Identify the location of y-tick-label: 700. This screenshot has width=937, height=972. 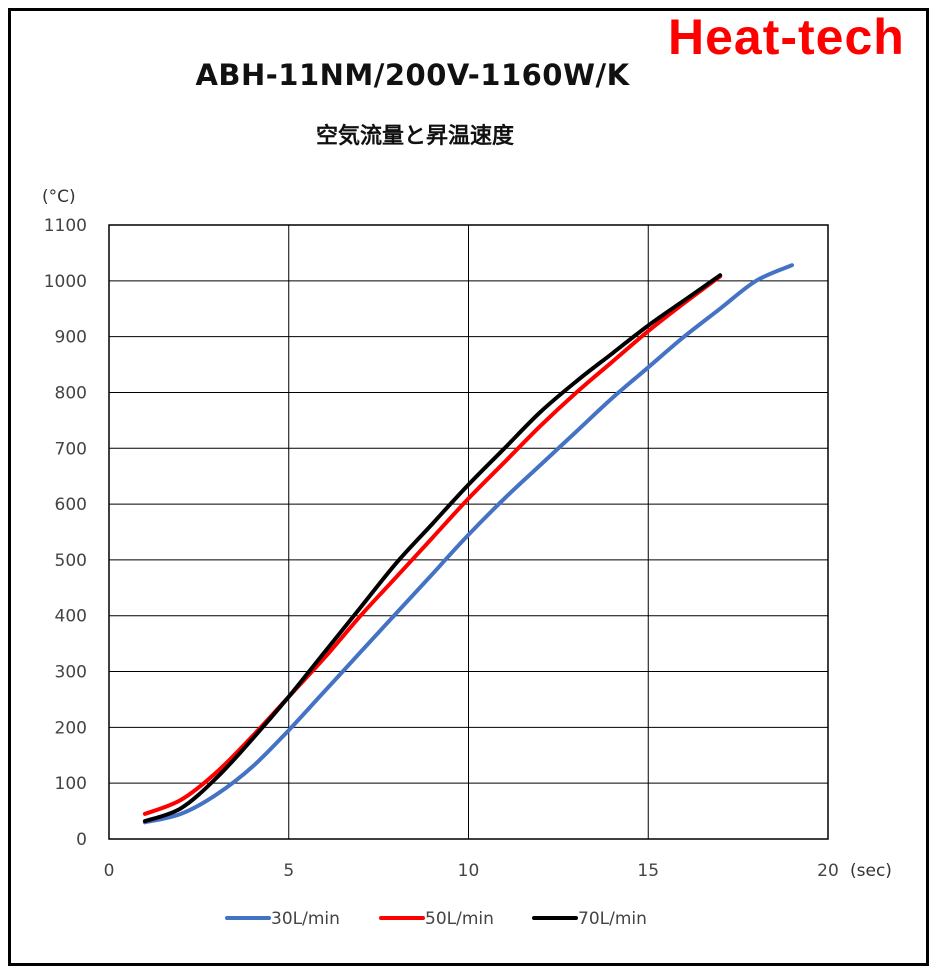
(71, 449).